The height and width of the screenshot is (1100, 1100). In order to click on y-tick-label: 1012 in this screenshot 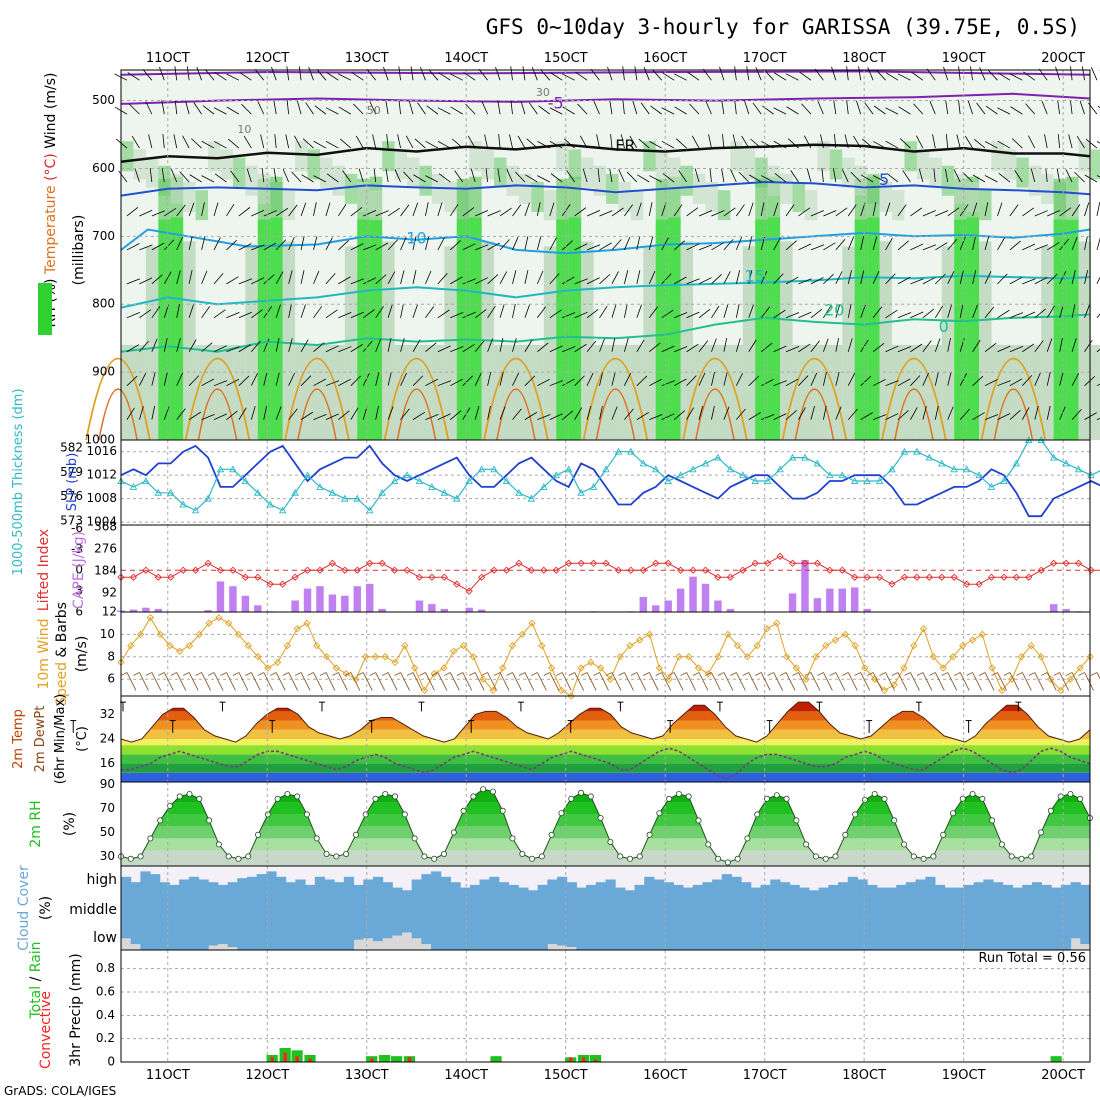, I will do `click(101, 475)`.